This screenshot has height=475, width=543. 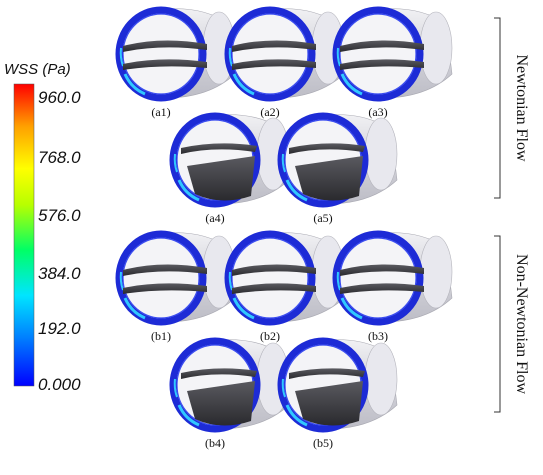 What do you see at coordinates (59, 273) in the screenshot?
I see `colorbar-tick-label: 384.0` at bounding box center [59, 273].